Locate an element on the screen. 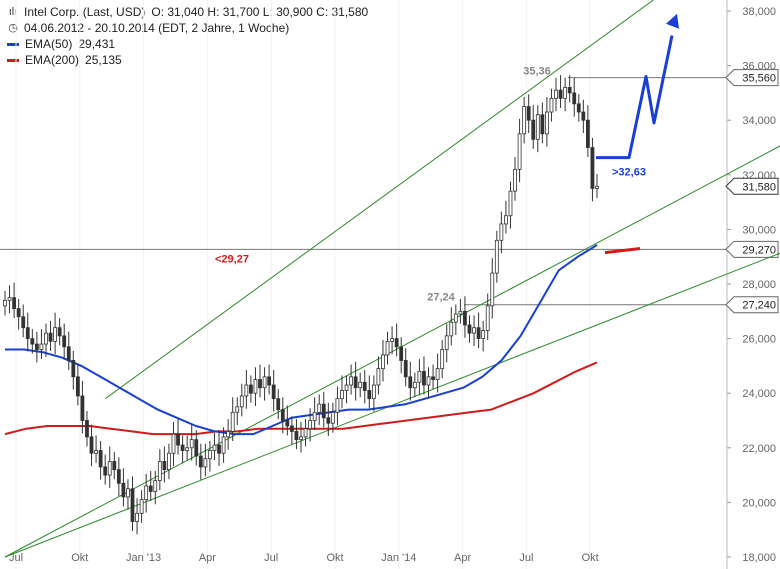 The width and height of the screenshot is (780, 569). peak-label: 27,24 is located at coordinates (441, 298).